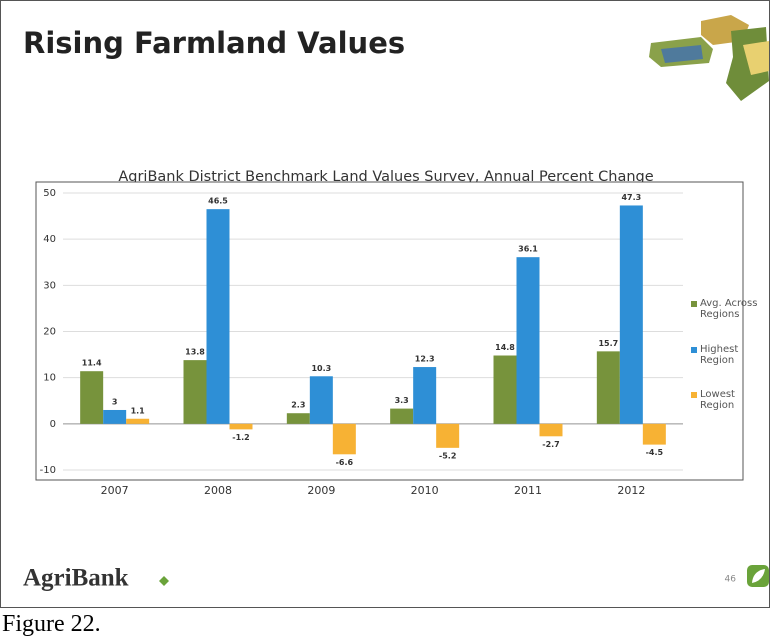  Describe the element at coordinates (448, 455) in the screenshot. I see `data-label: -5.2` at that location.